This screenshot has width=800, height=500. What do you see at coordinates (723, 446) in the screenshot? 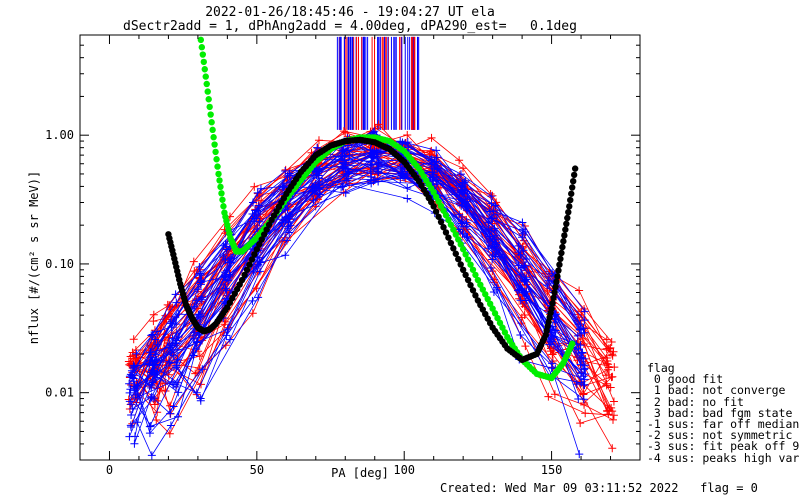
I see `flag-legend-item: -3 sus: fit peak off 90` at bounding box center [723, 446].